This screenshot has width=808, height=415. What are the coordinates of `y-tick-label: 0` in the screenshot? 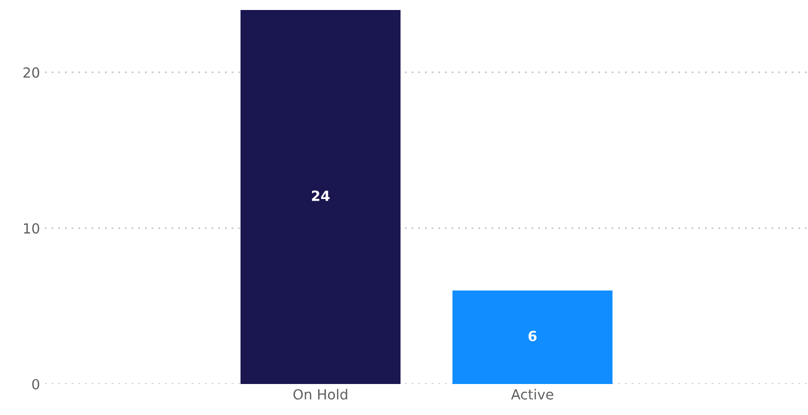 It's located at (36, 384).